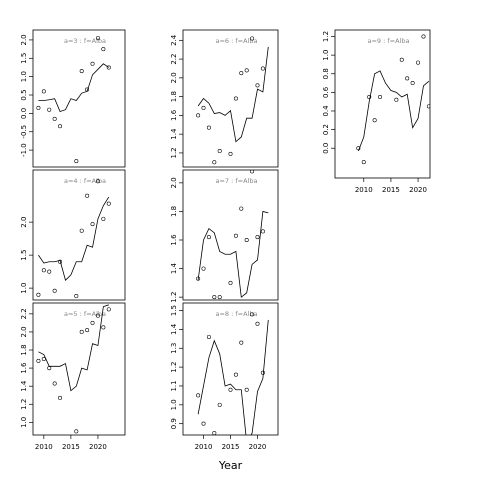  I want to click on y-tick-label: -0.5, so click(24, 132).